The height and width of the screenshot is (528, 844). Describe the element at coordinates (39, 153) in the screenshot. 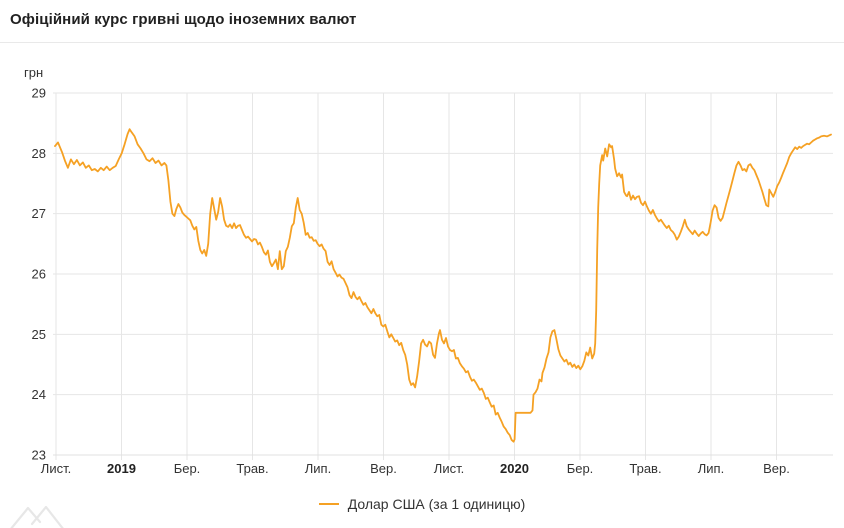

I see `y-tick-label: 28` at that location.